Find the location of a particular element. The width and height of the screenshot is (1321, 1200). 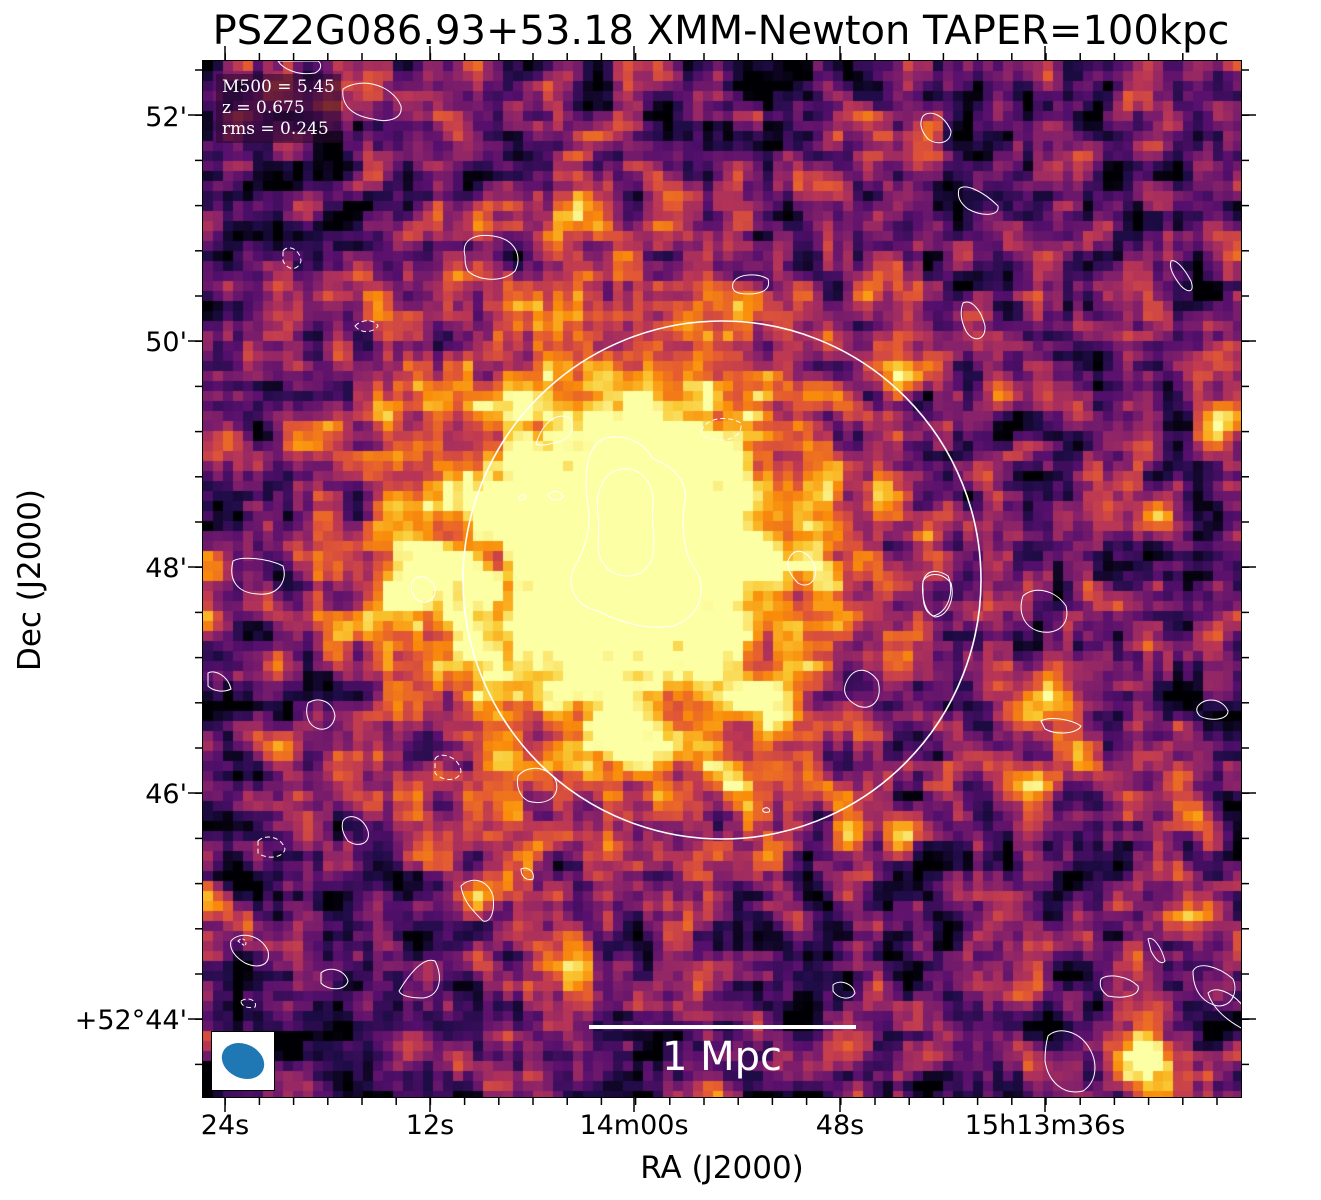

x-tick-label: 15h13m36s is located at coordinates (1045, 1125).